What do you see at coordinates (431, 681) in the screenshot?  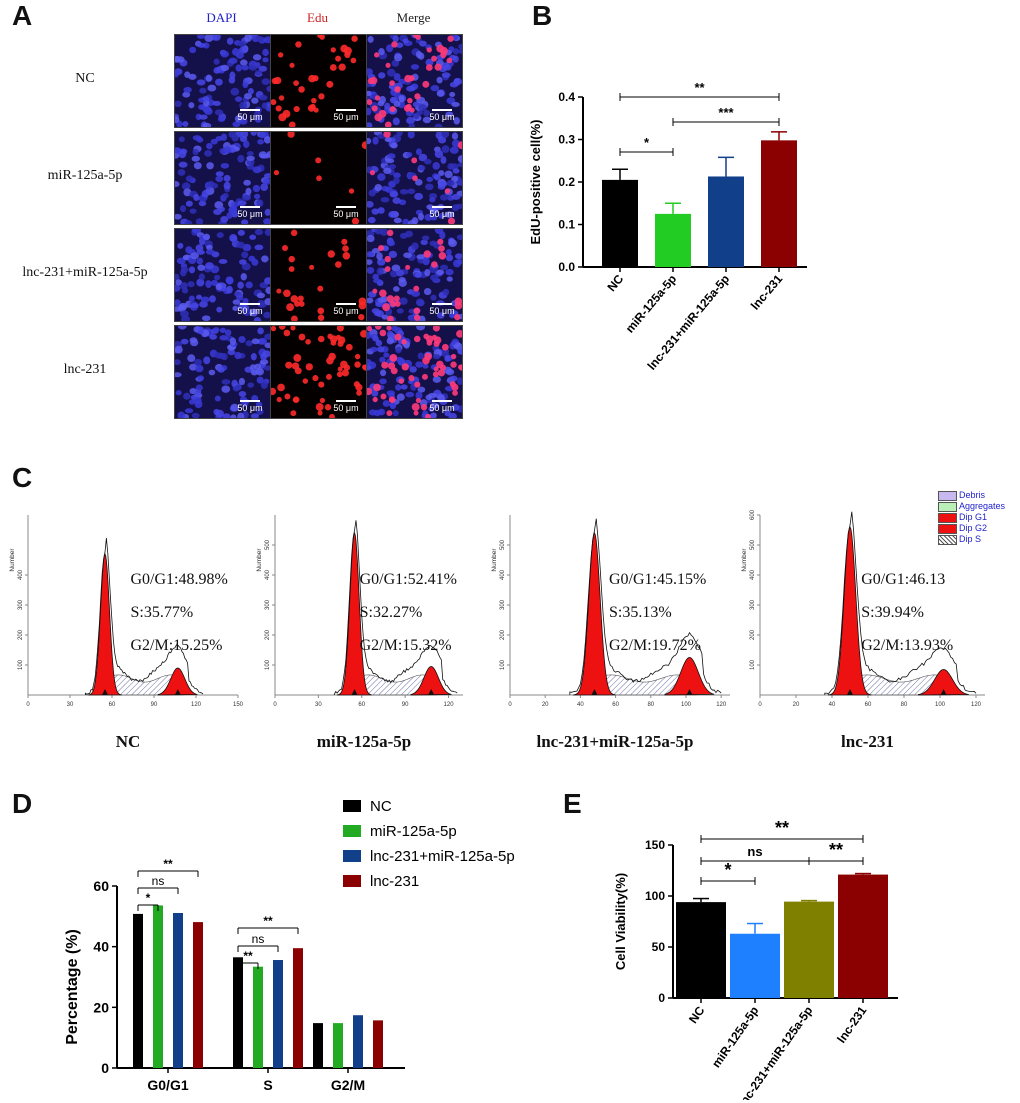 I see `g2-peak` at bounding box center [431, 681].